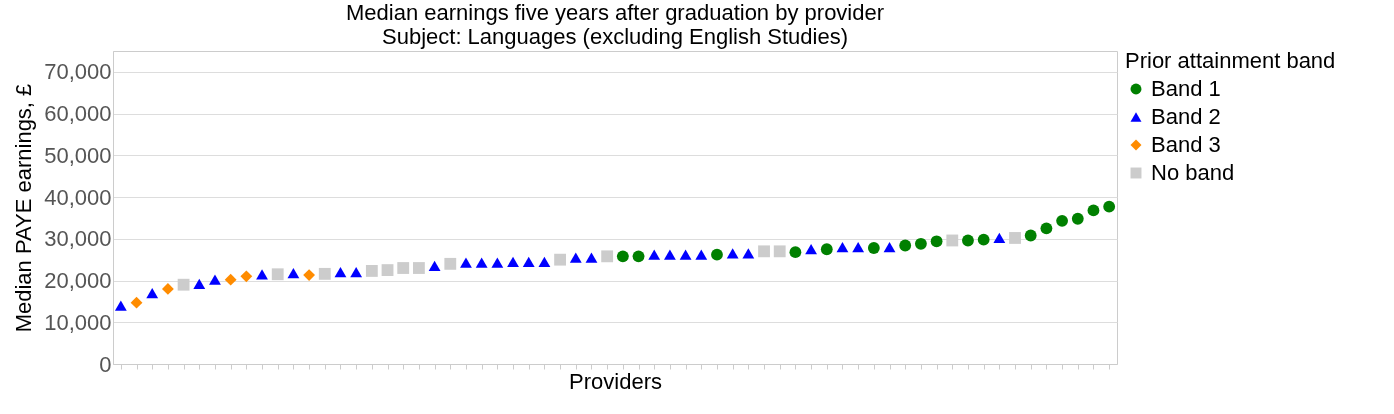 This screenshot has height=414, width=1394. What do you see at coordinates (615, 381) in the screenshot?
I see `x-axis-title: Providers` at bounding box center [615, 381].